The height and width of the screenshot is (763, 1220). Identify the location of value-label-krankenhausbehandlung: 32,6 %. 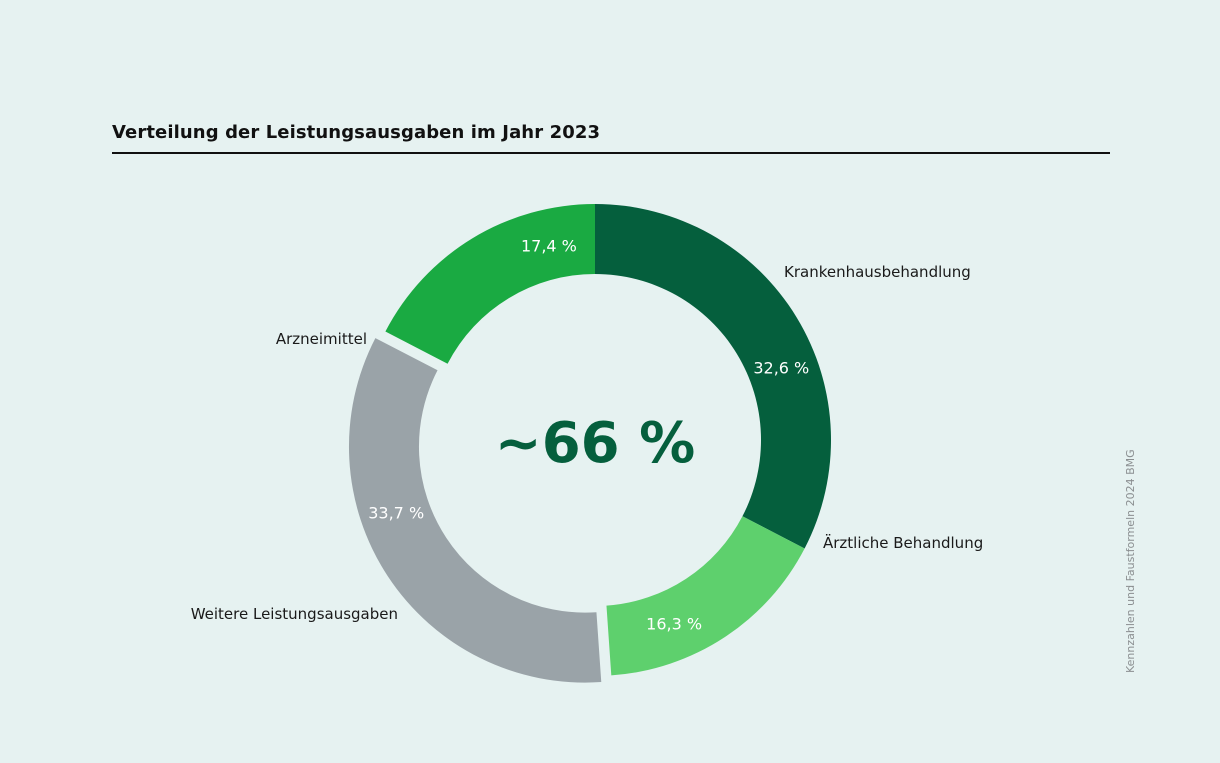
(781, 367).